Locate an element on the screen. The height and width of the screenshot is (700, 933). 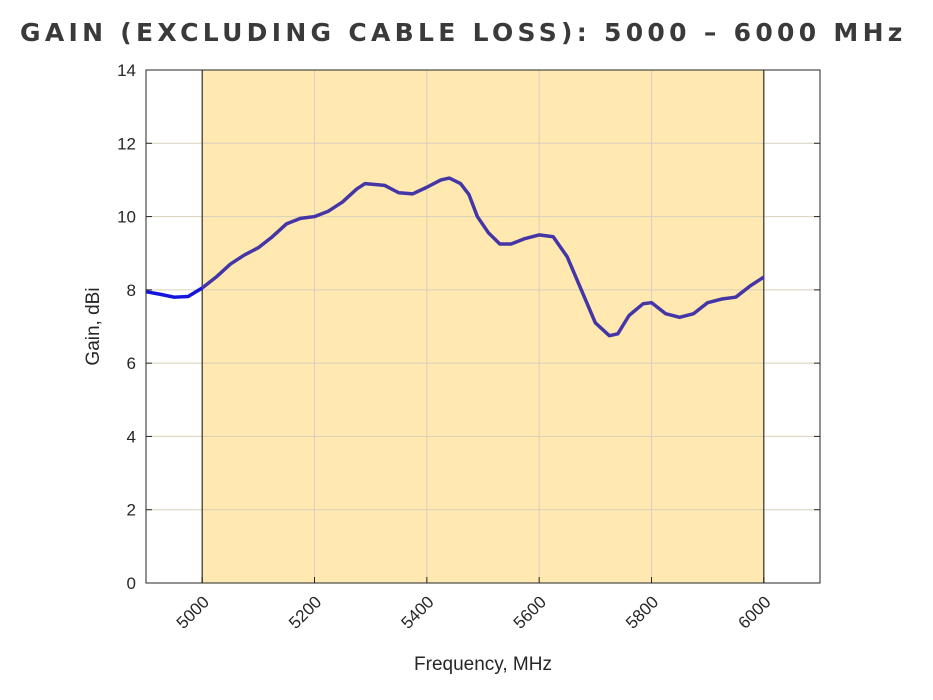
x-tick-label: 5000 is located at coordinates (193, 612).